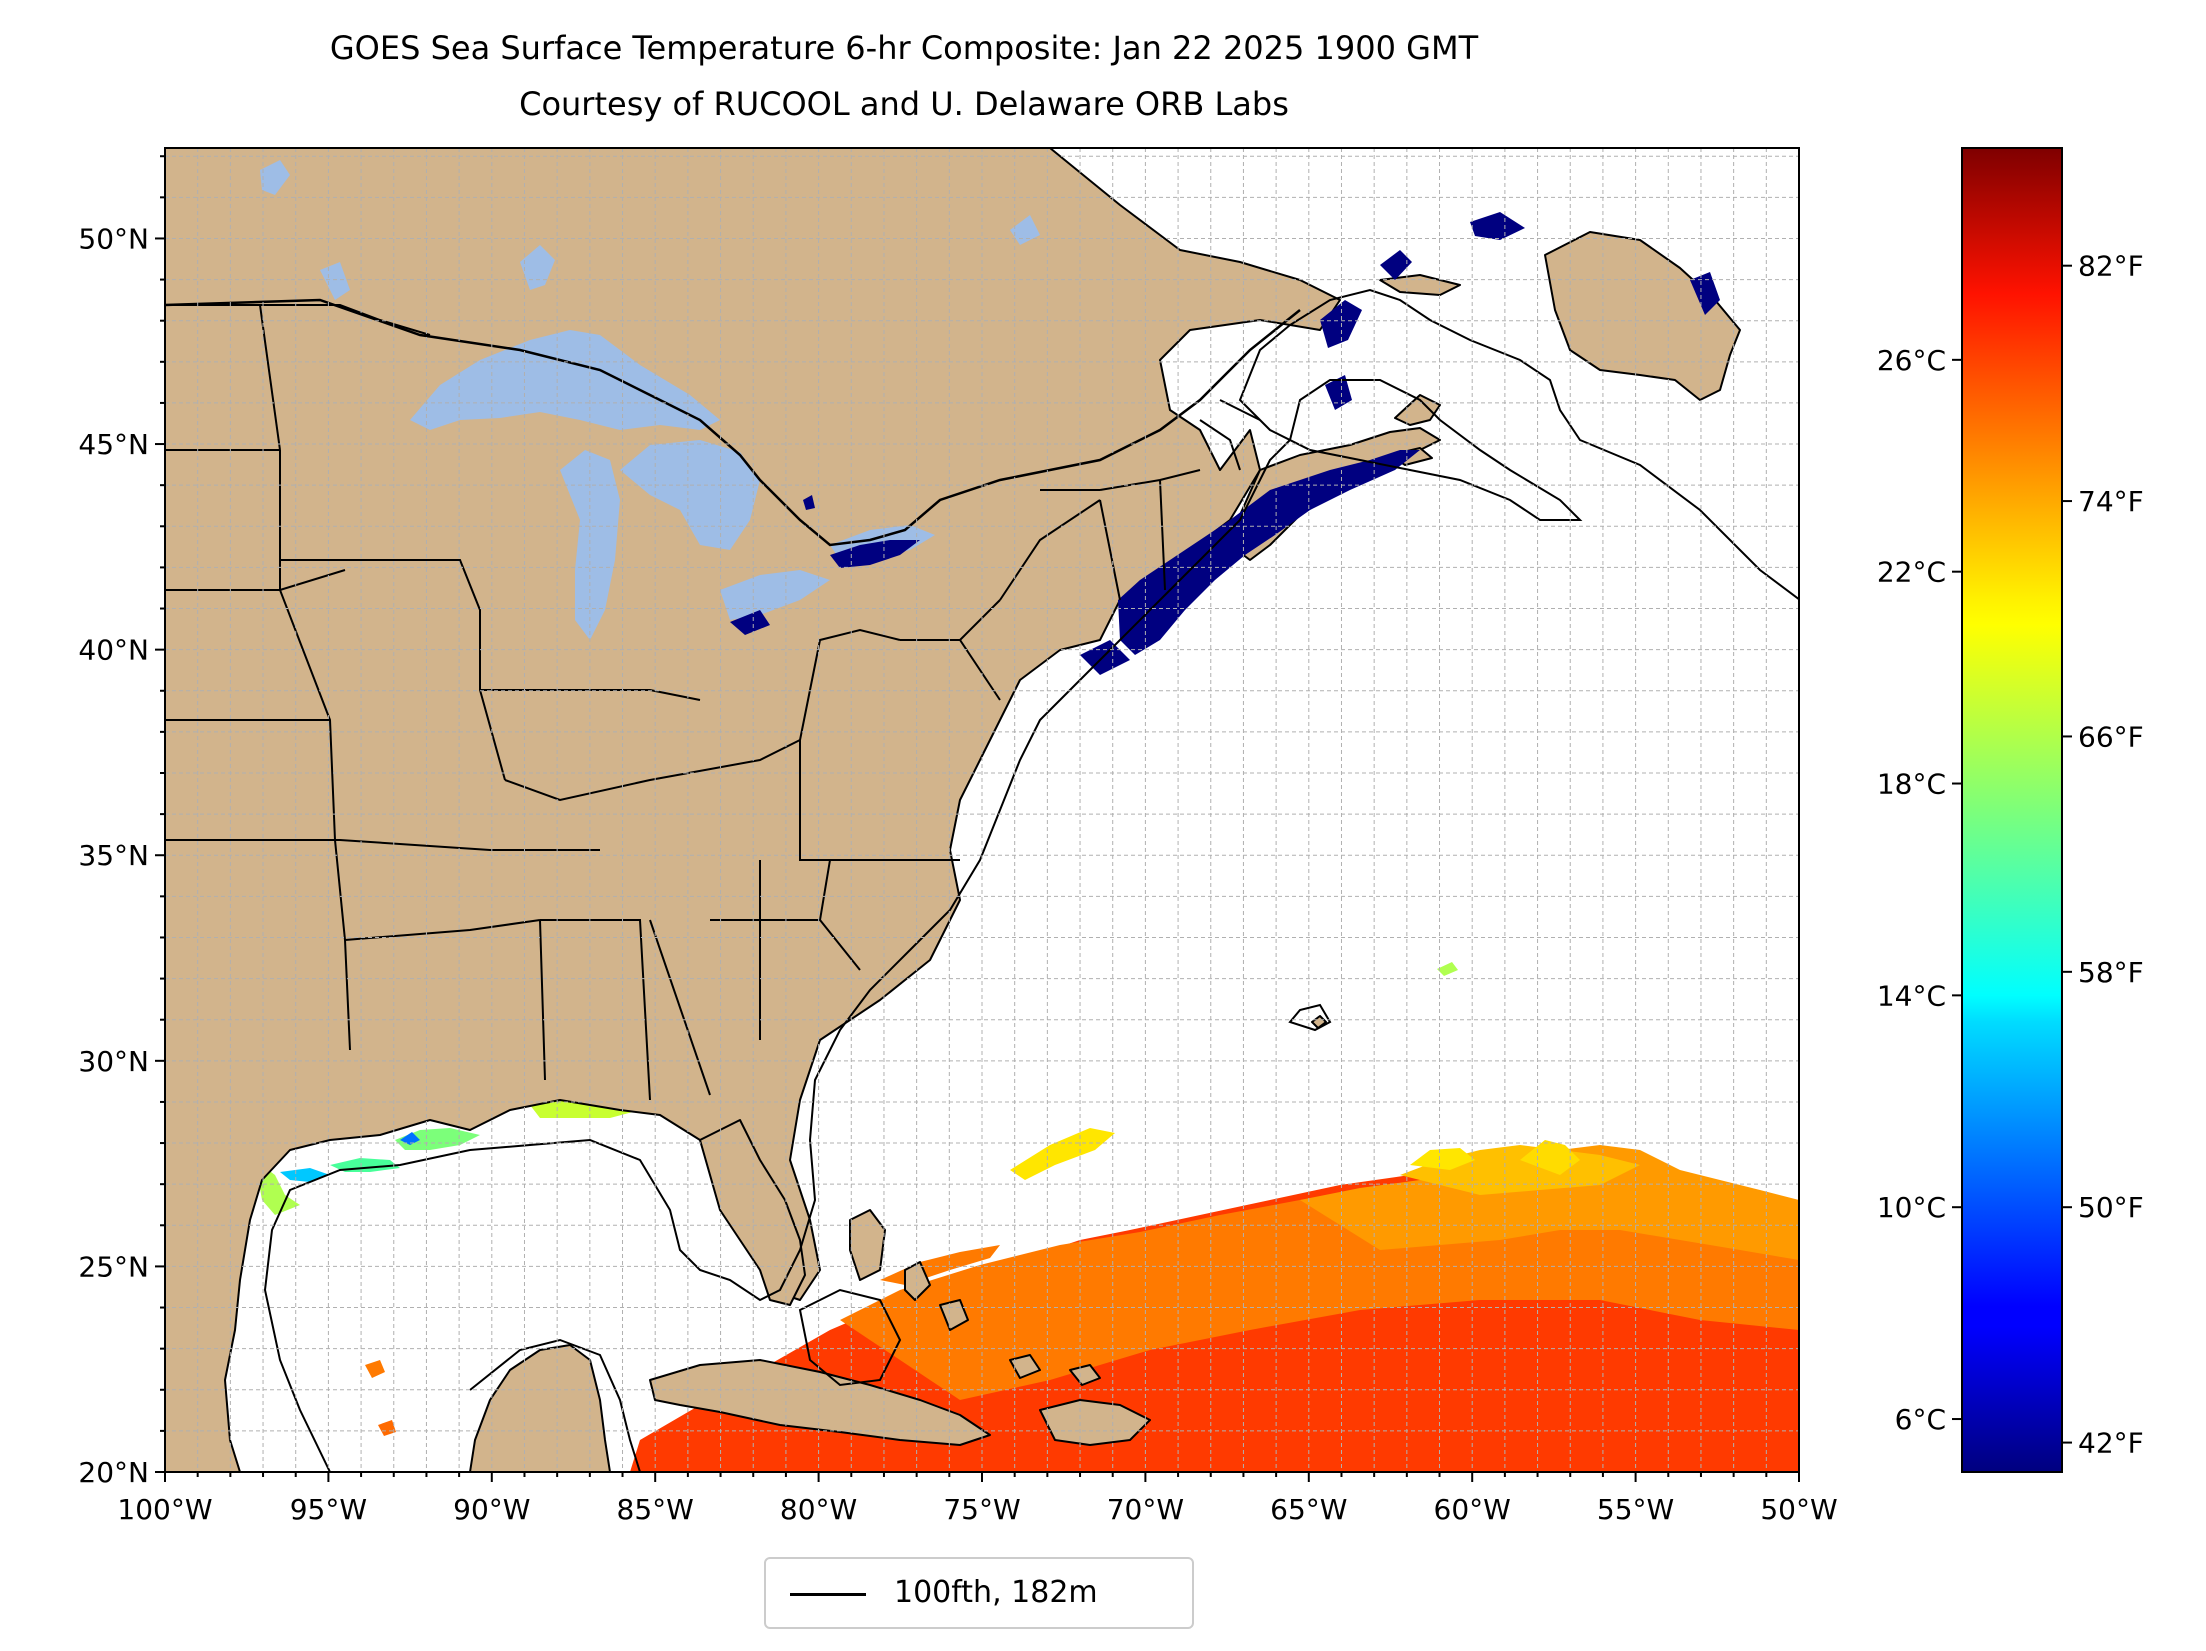 This screenshot has height=1651, width=2206. I want to click on colorbar, so click(2012, 810).